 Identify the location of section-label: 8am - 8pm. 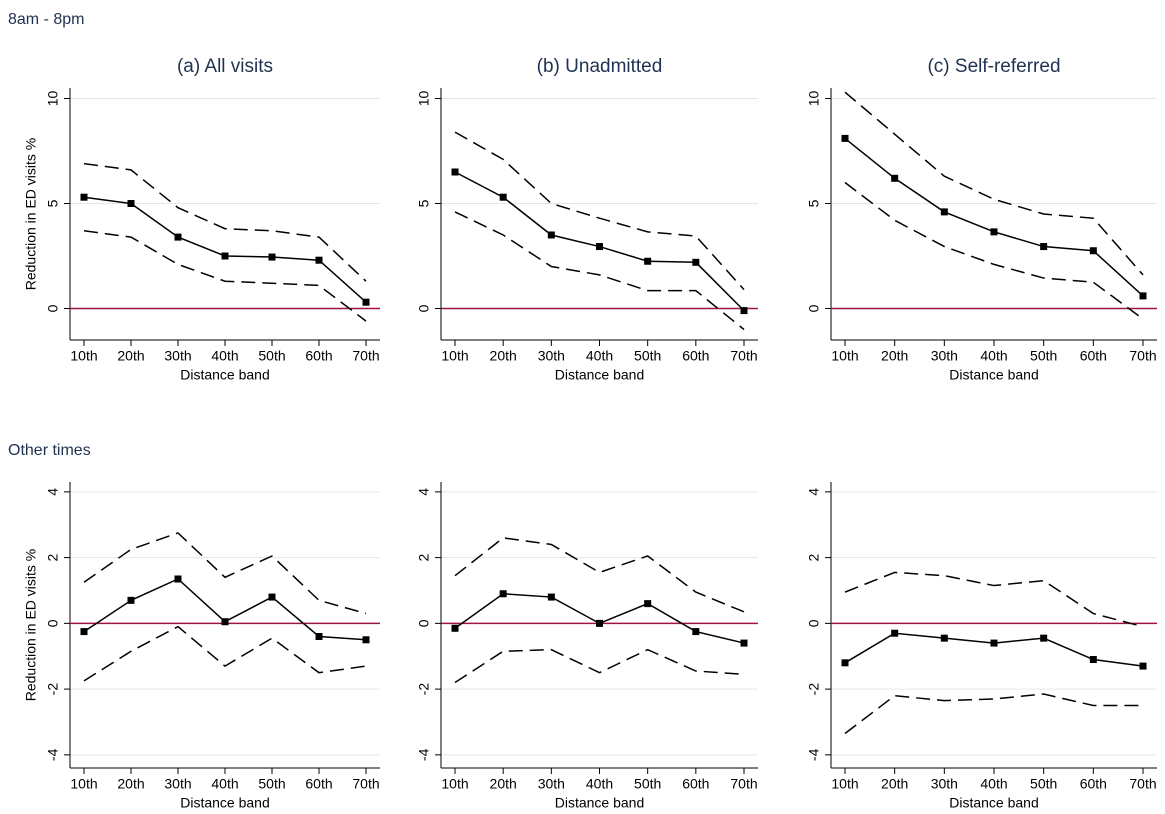
(46, 19).